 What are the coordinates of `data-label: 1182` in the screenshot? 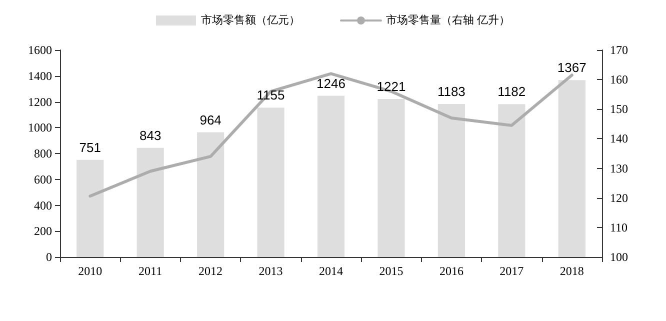 It's located at (512, 92).